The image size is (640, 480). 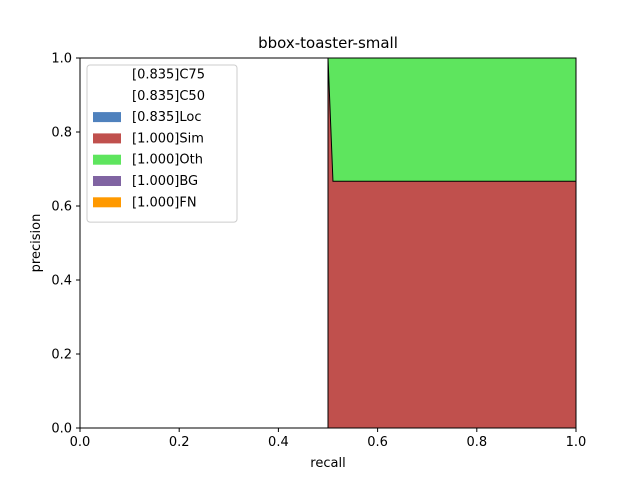 I want to click on legend-label: [1.000]Oth, so click(x=167, y=160).